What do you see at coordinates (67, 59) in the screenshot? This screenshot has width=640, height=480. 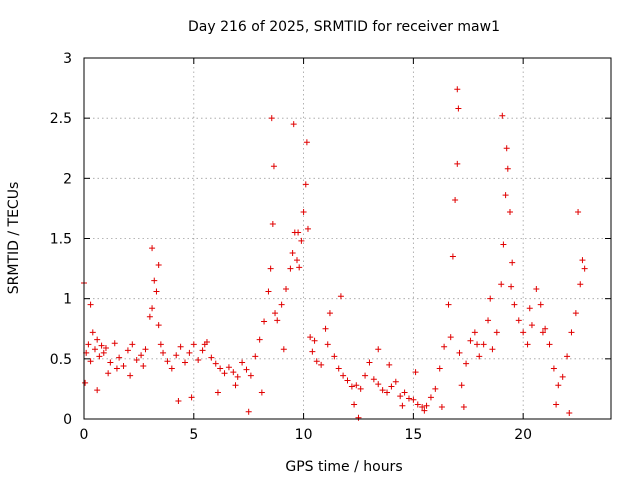 I see `y-tick-label: 3` at bounding box center [67, 59].